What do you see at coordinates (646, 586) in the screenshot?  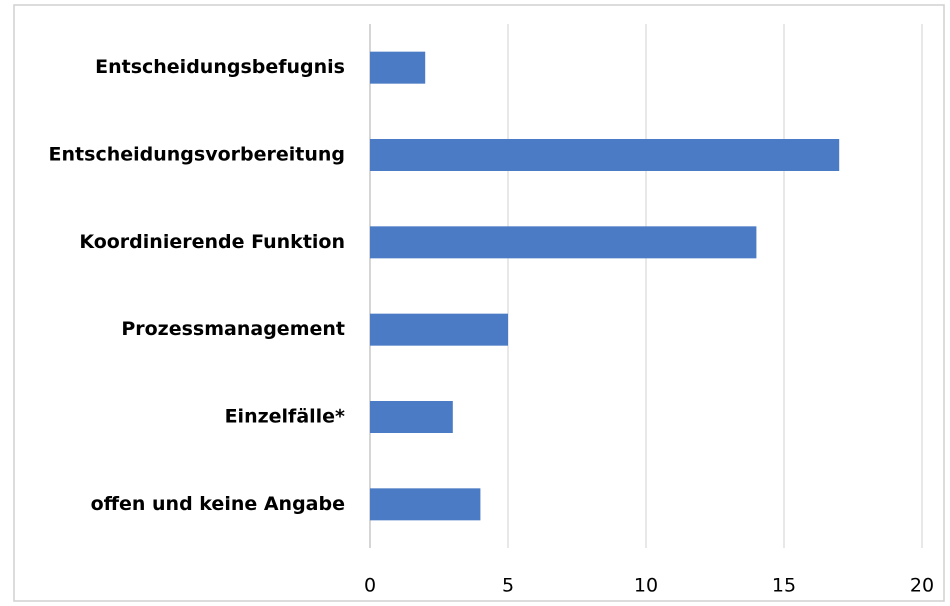 I see `x-tick-label: 10` at bounding box center [646, 586].